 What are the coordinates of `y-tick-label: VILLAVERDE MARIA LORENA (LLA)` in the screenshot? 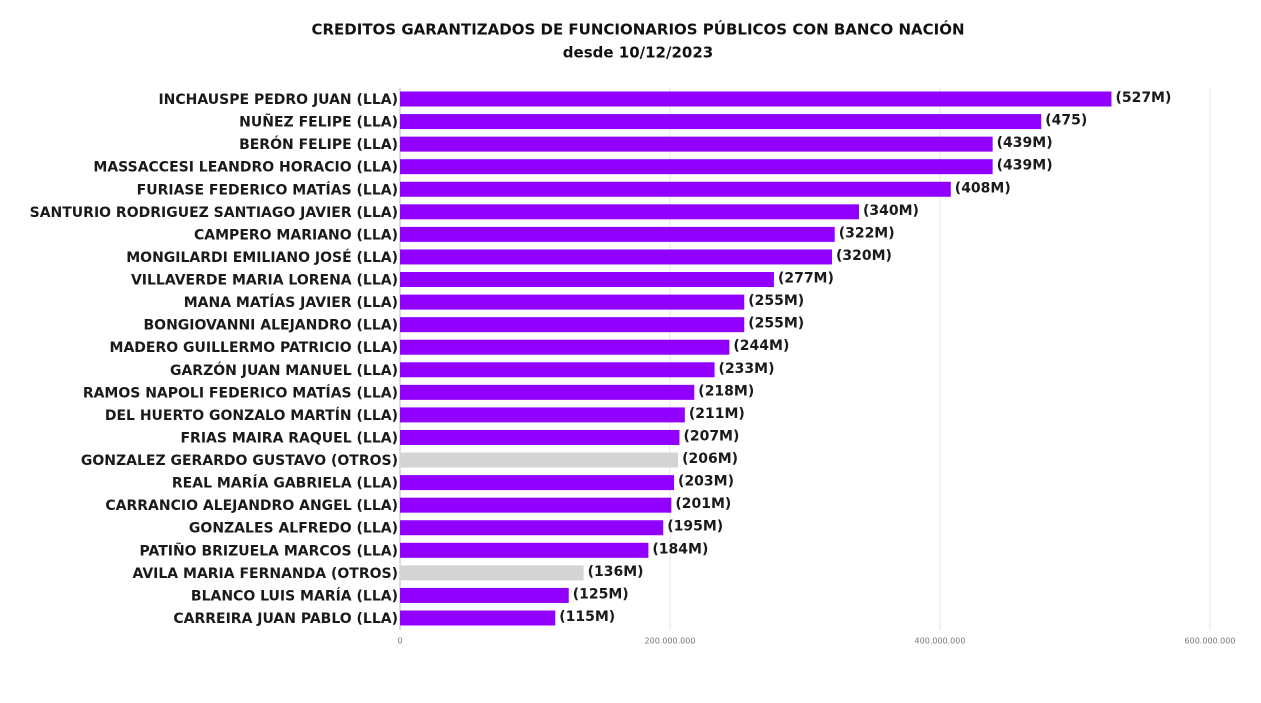 It's located at (264, 281).